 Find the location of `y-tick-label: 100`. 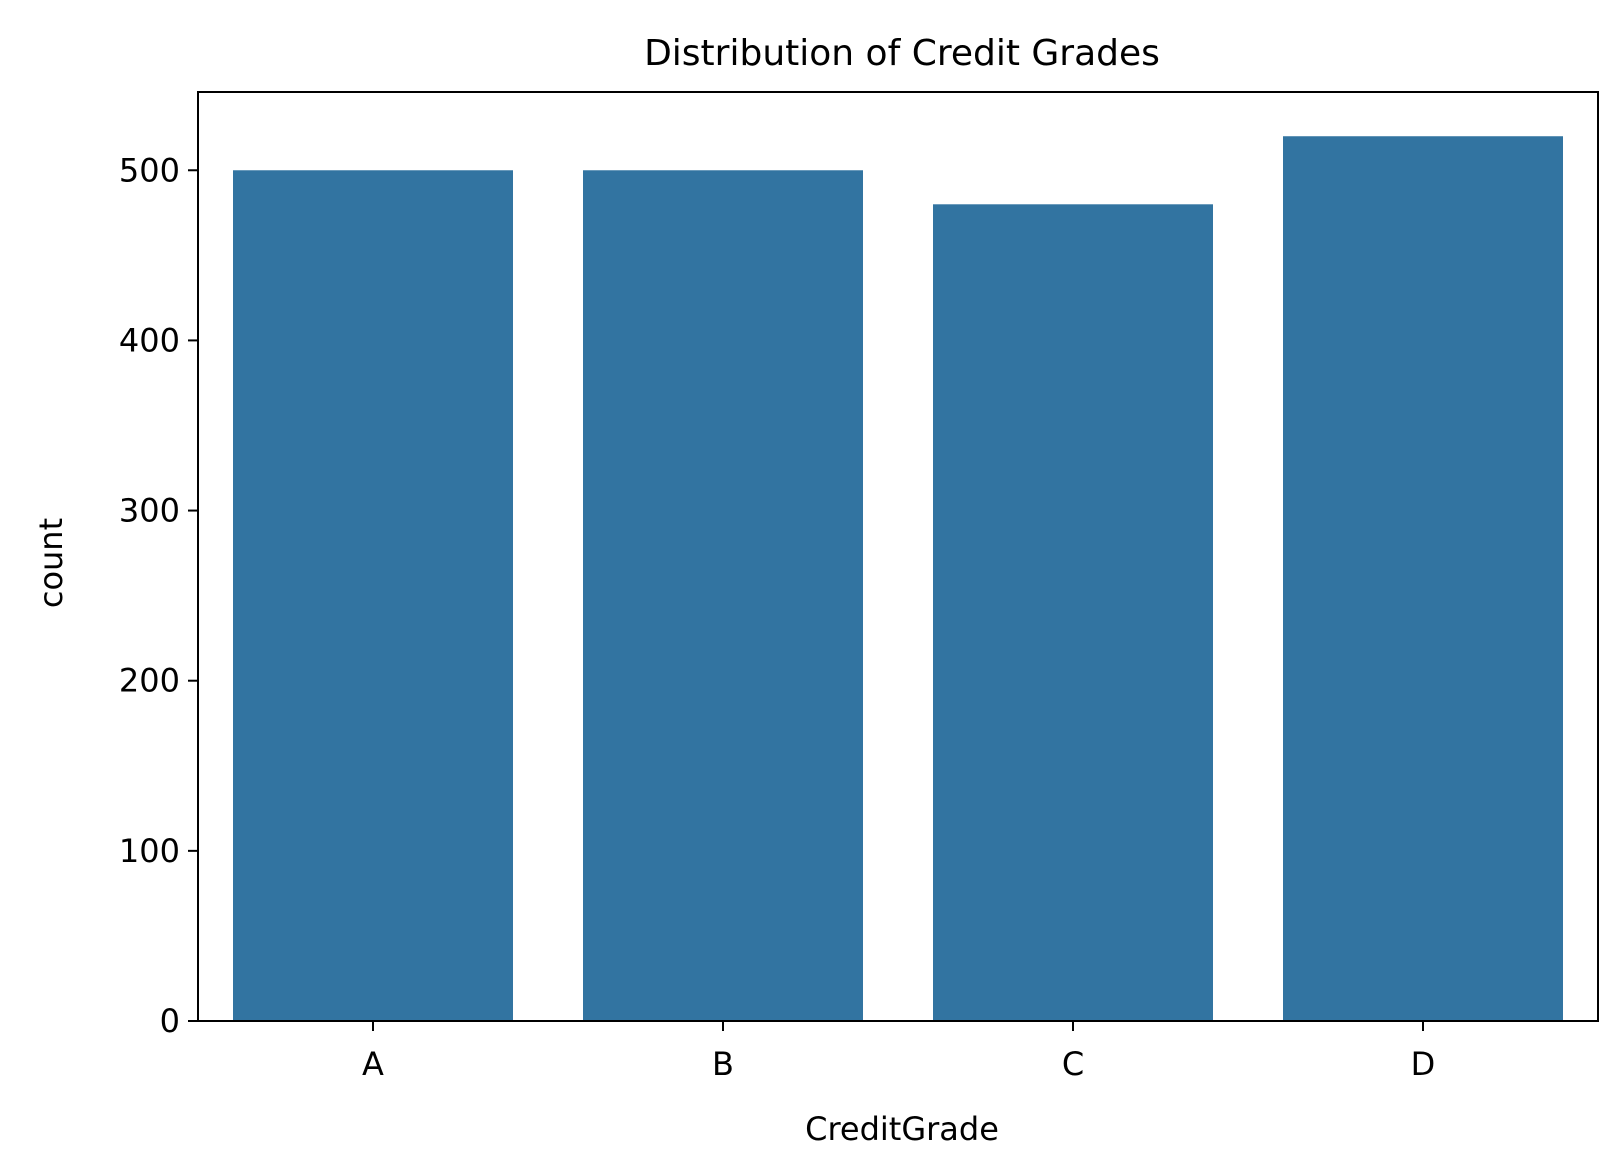

y-tick-label: 100 is located at coordinates (149, 851).